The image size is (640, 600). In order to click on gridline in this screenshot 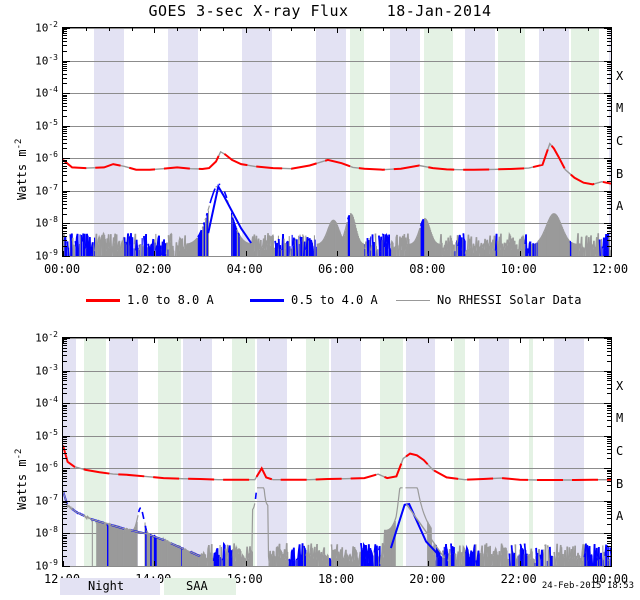, I will do `click(337, 566)`.